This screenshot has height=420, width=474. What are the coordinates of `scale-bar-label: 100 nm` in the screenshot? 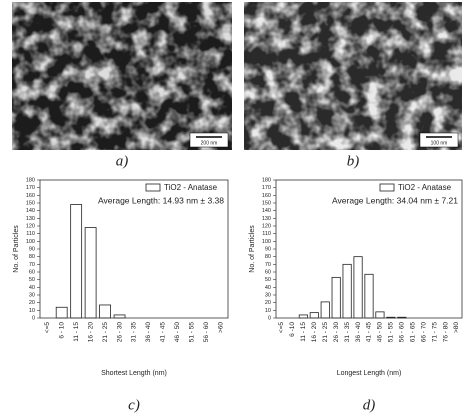 It's located at (439, 143).